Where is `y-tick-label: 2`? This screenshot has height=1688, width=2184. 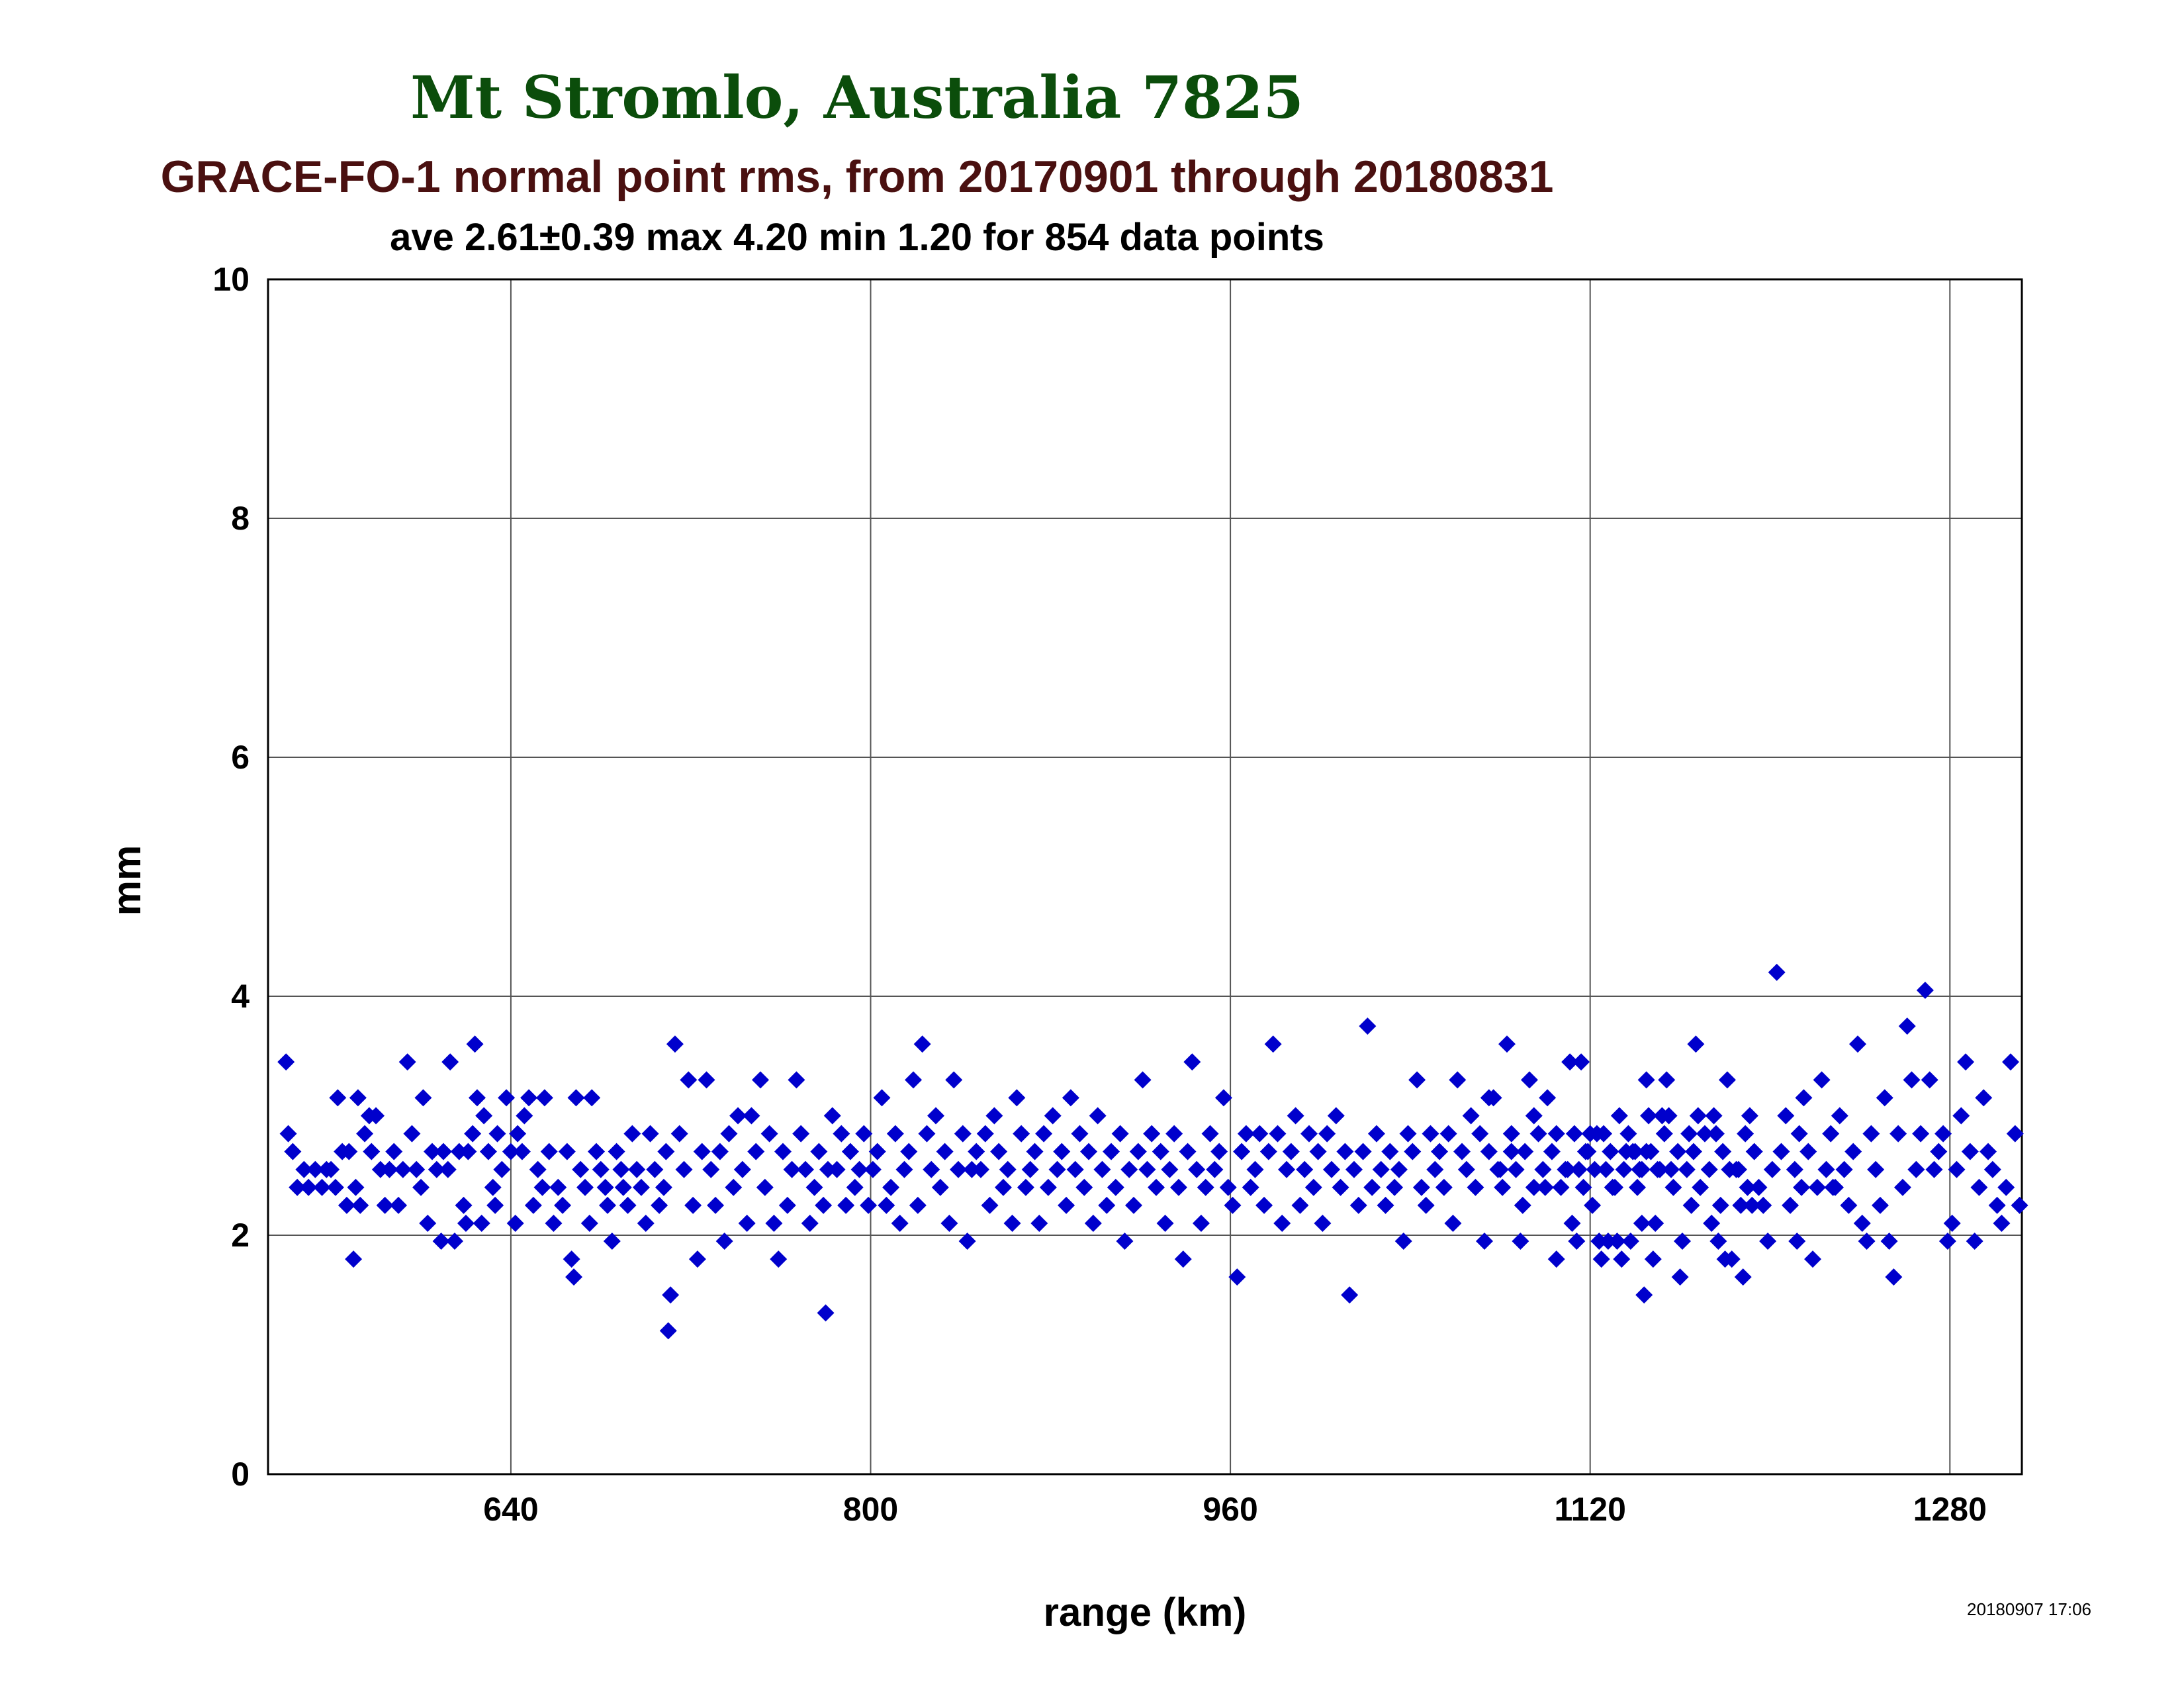 y-tick-label: 2 is located at coordinates (240, 1235).